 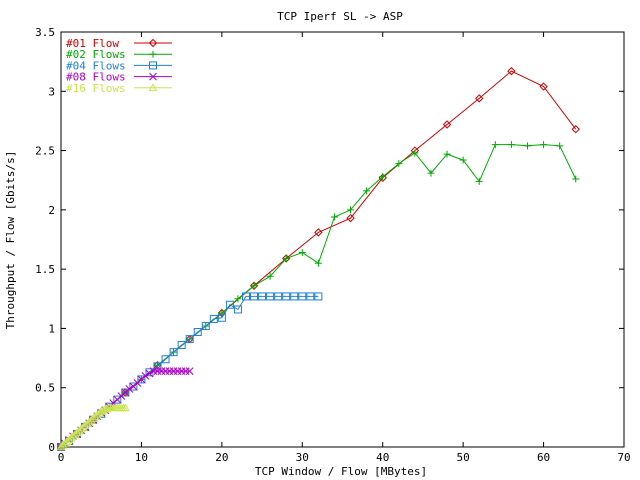 I want to click on y-tick-label: 2.5, so click(x=45, y=151).